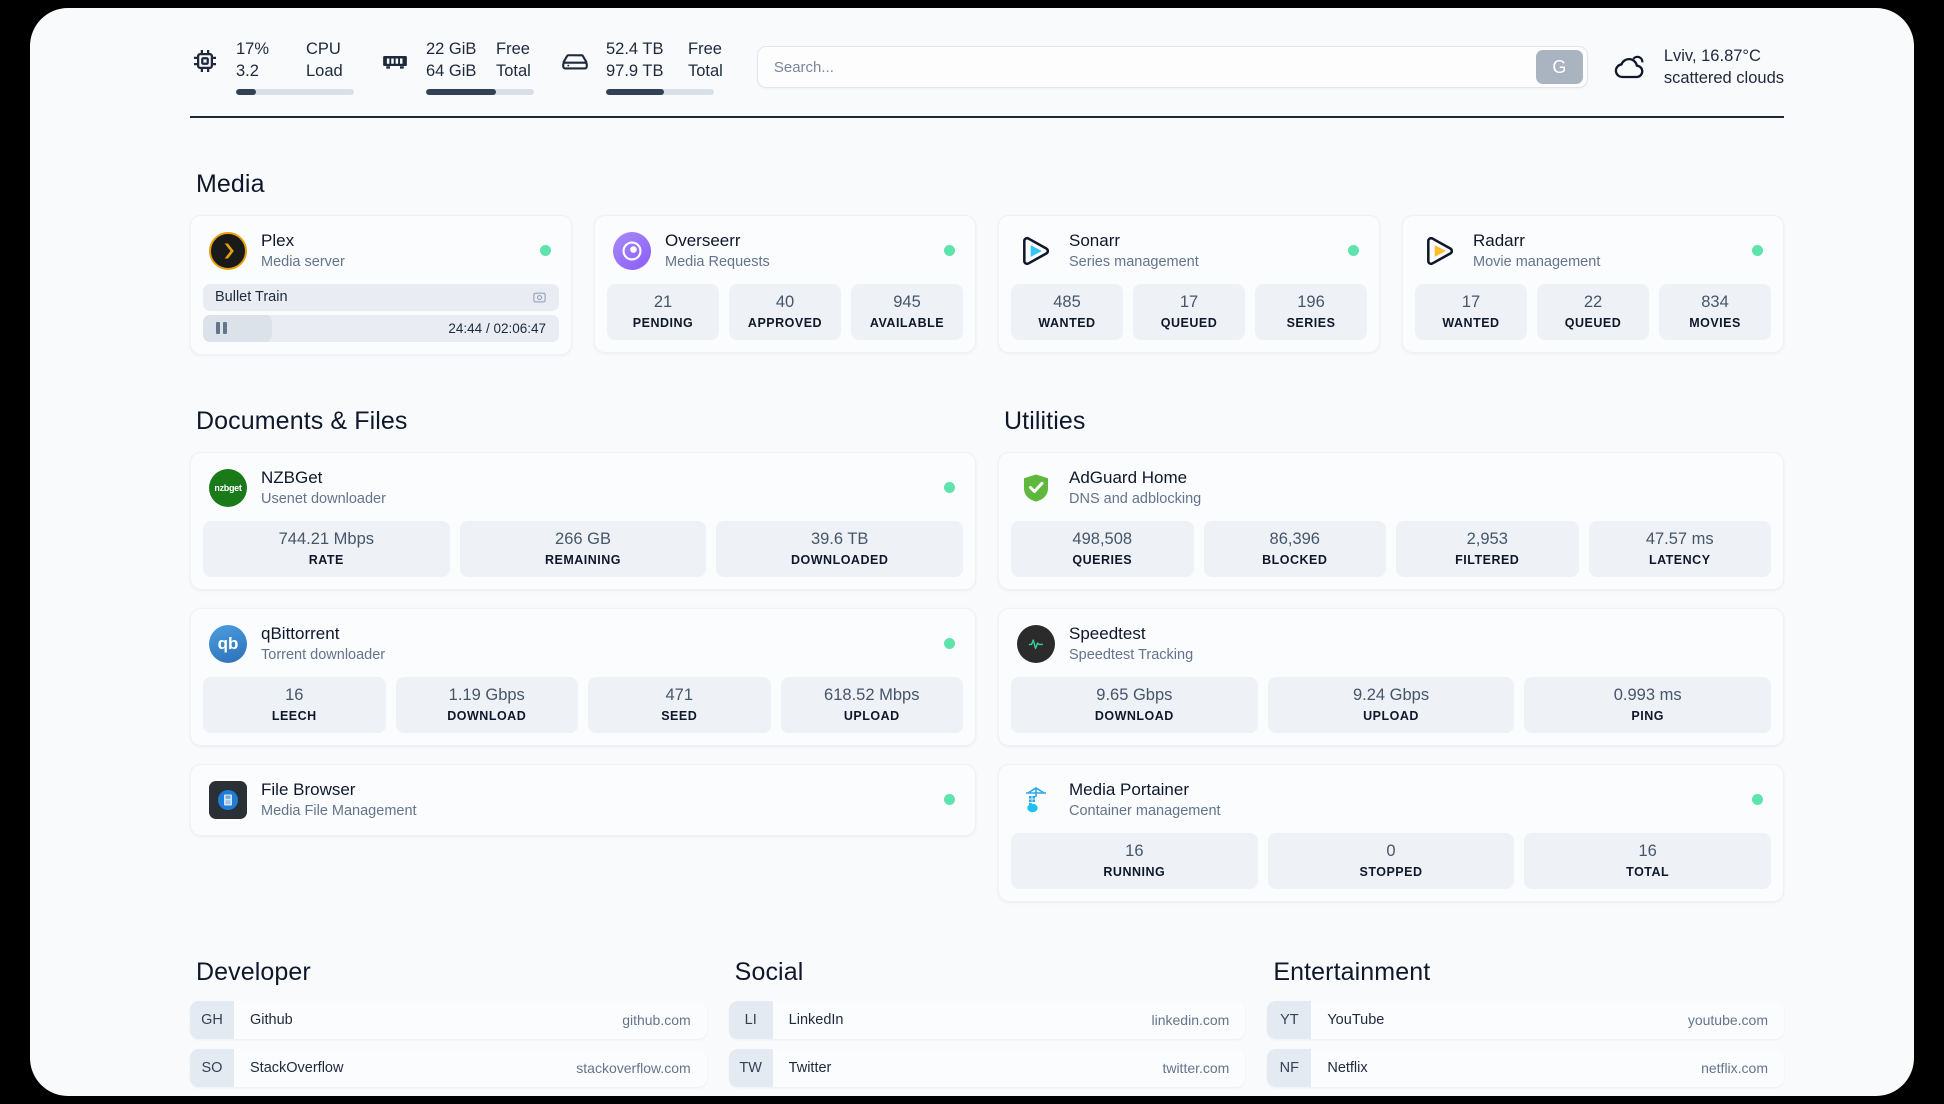 Image resolution: width=1944 pixels, height=1104 pixels. What do you see at coordinates (705, 49) in the screenshot?
I see `disk-label-top: Free` at bounding box center [705, 49].